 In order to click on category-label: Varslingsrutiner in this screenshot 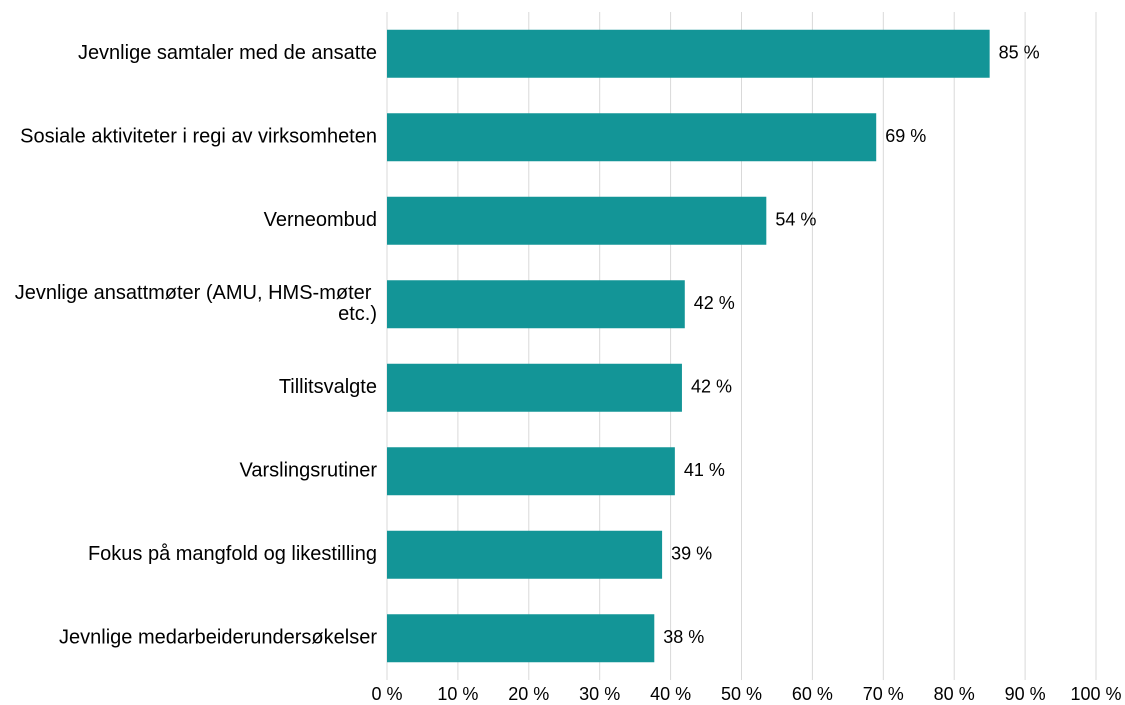, I will do `click(309, 471)`.